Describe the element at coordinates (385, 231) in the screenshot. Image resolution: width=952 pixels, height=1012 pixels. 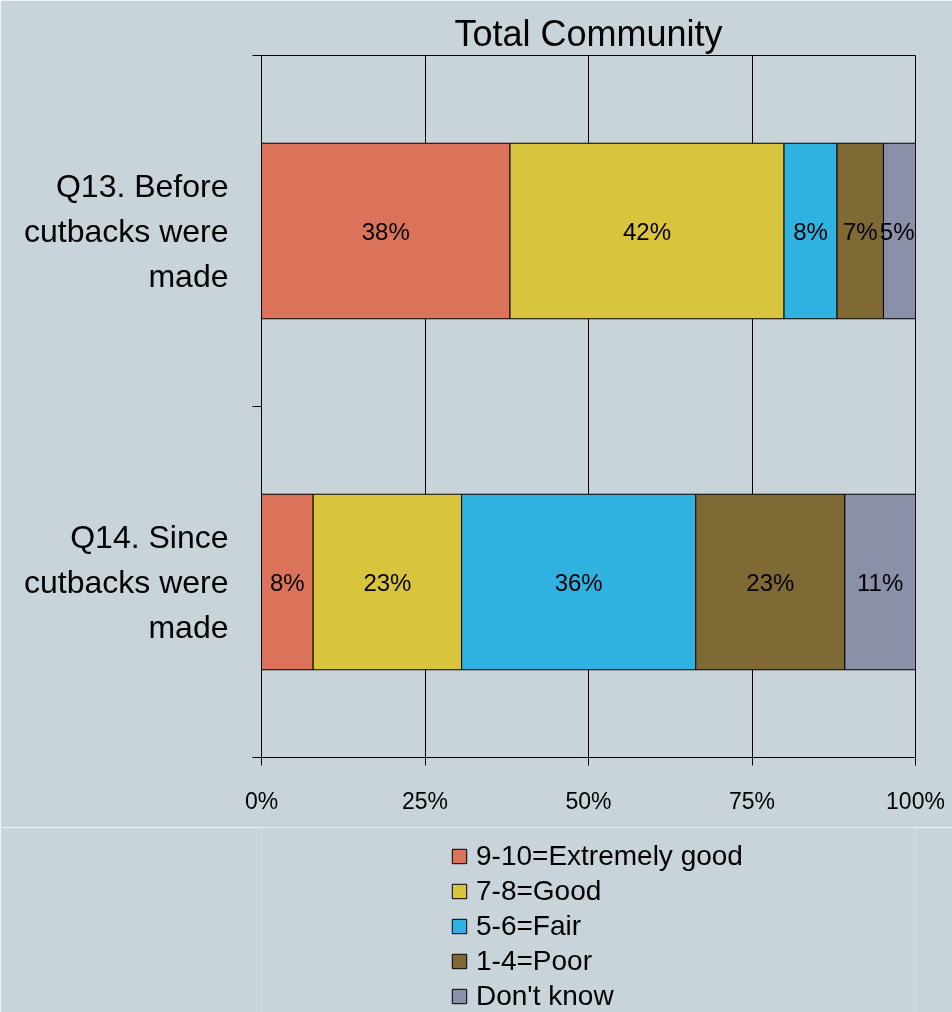
I see `data-label: 38%` at that location.